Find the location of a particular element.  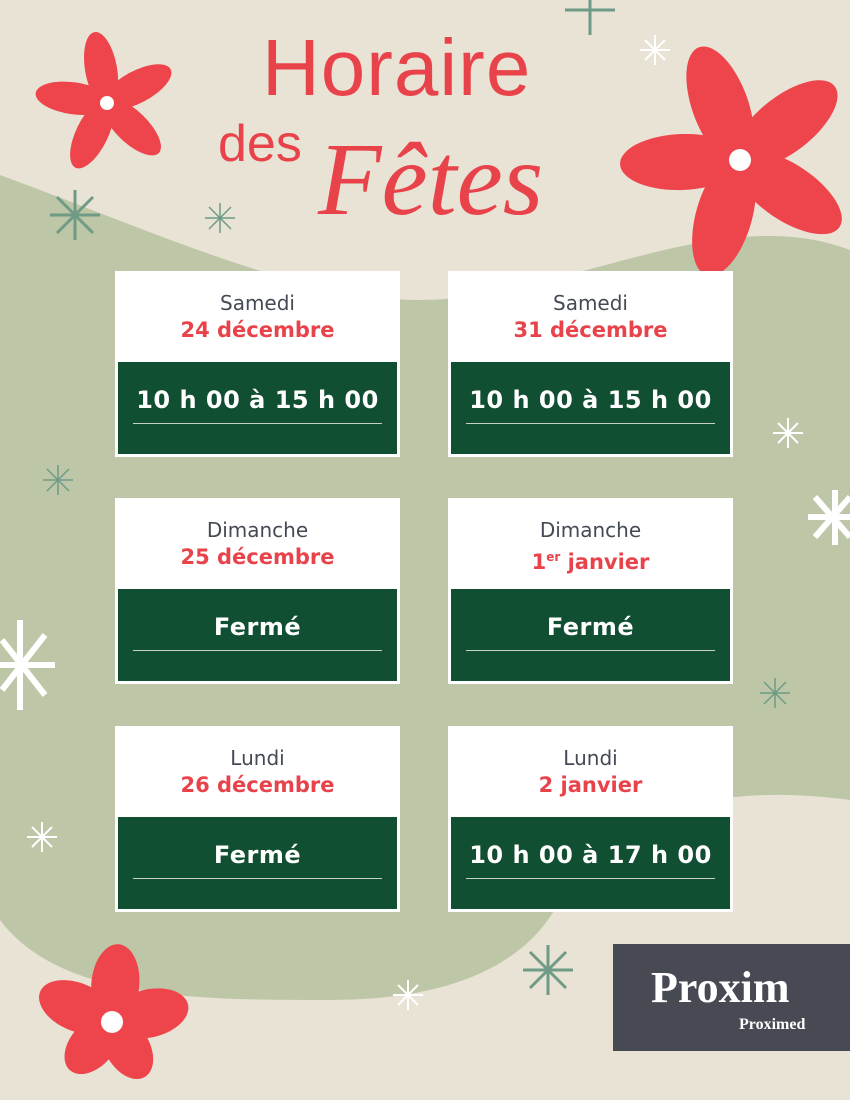

date-label: 2 janvier is located at coordinates (590, 785).